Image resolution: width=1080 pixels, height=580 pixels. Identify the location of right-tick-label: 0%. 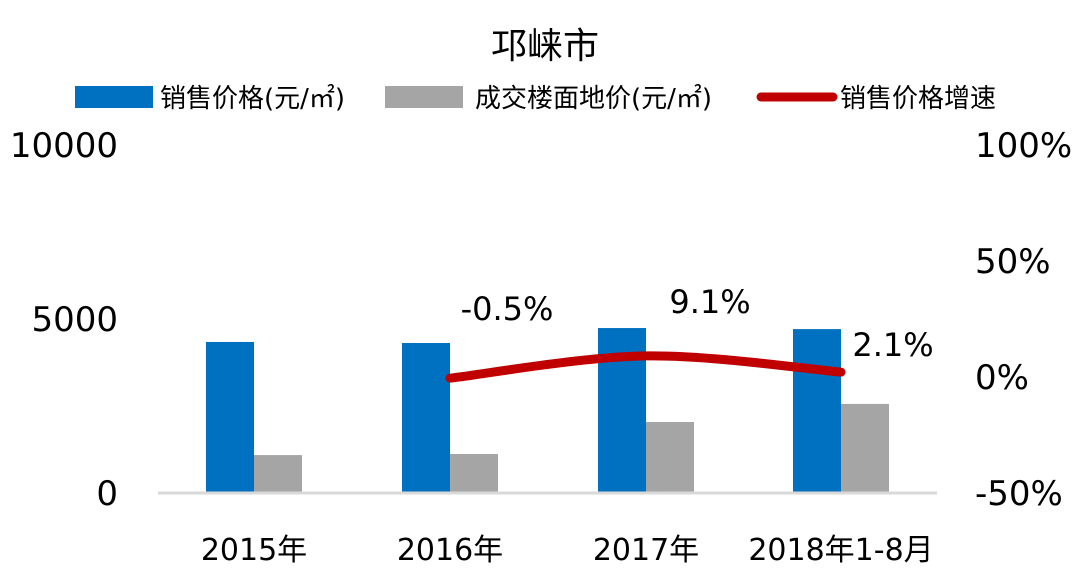
(1002, 378).